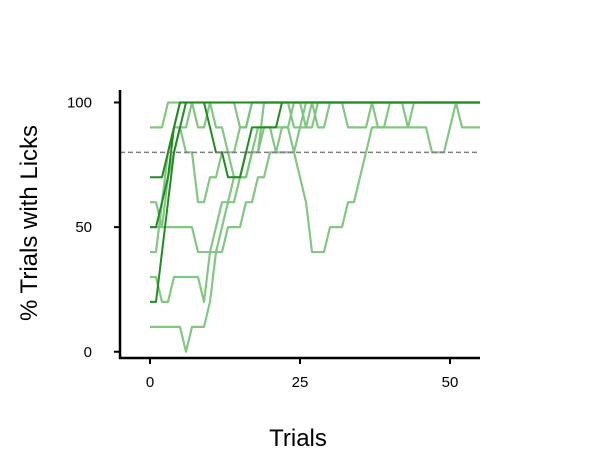 The width and height of the screenshot is (600, 450). What do you see at coordinates (29, 223) in the screenshot?
I see `y-axis-label: % Trials with Licks` at bounding box center [29, 223].